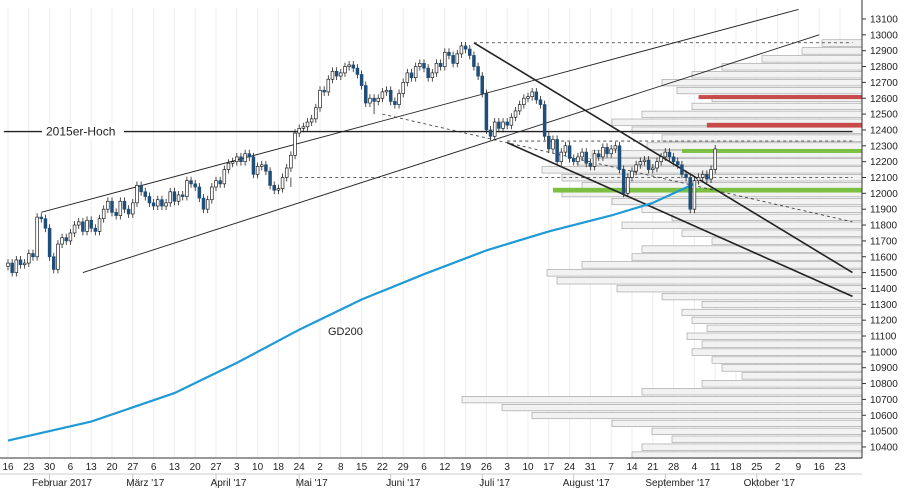  I want to click on hoch-label: 2015er-Hoch, so click(80, 132).